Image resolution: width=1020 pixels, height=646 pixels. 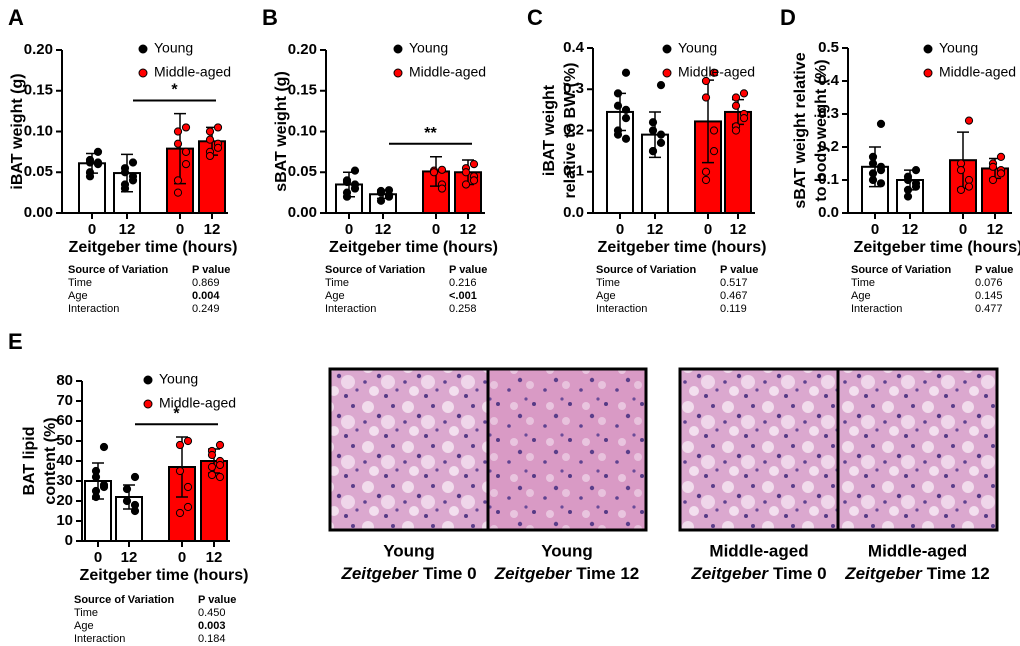 What do you see at coordinates (788, 17) in the screenshot?
I see `panel-label: D` at bounding box center [788, 17].